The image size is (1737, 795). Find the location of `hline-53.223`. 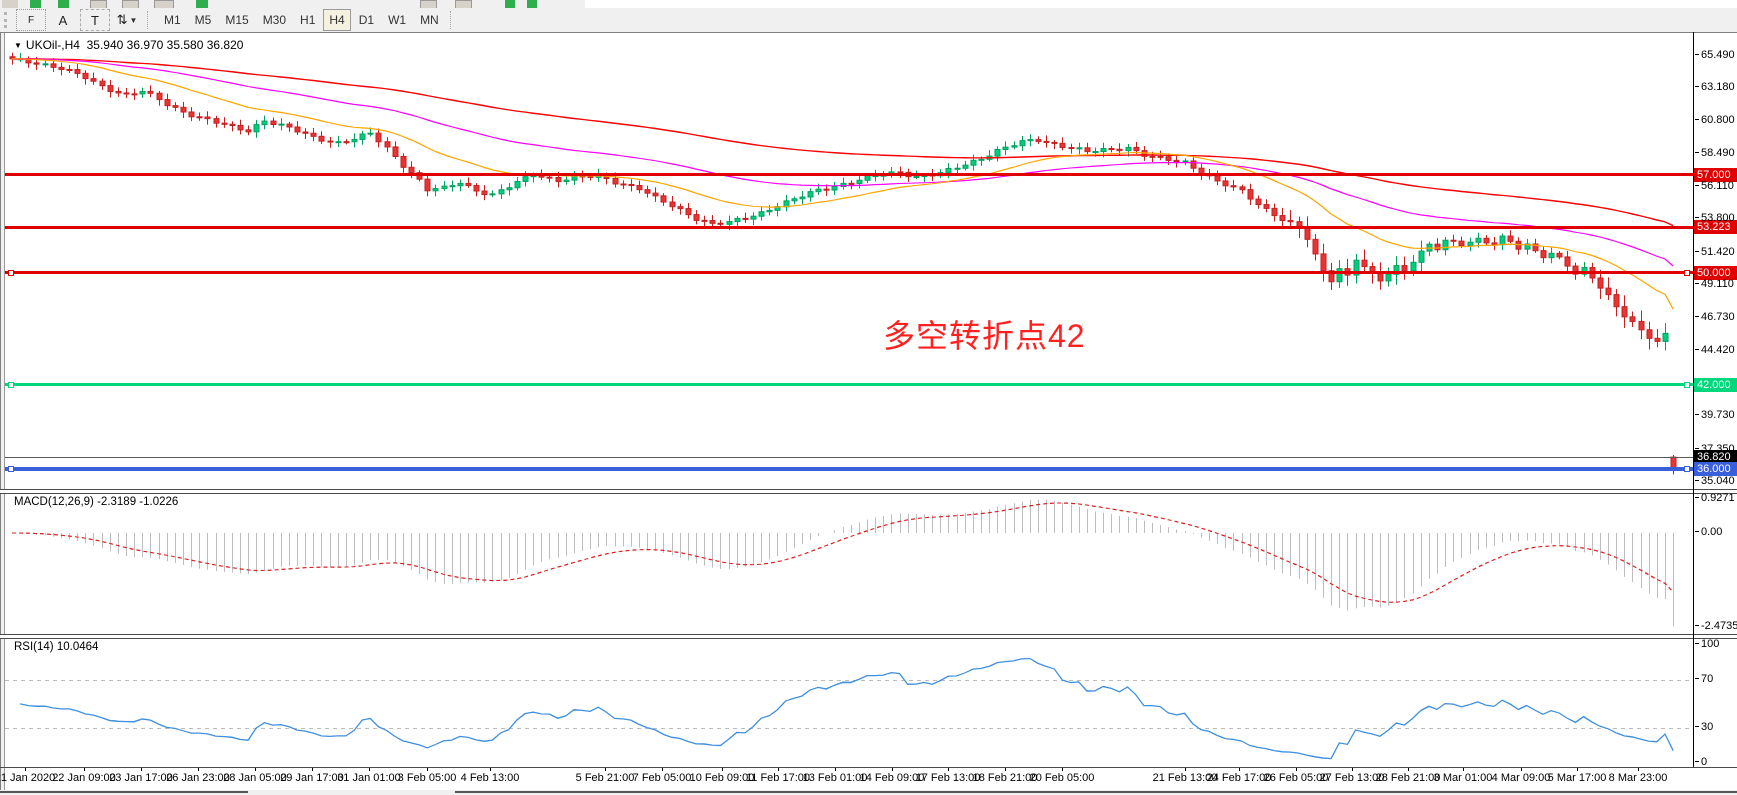

hline-53.223 is located at coordinates (849, 227).